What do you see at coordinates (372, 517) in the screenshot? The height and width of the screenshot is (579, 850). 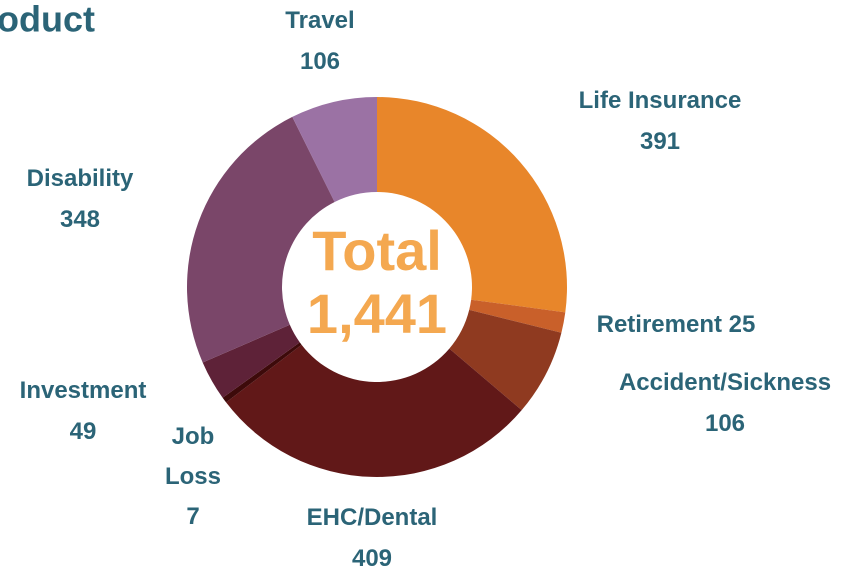 I see `category-name: EHC/Dental` at bounding box center [372, 517].